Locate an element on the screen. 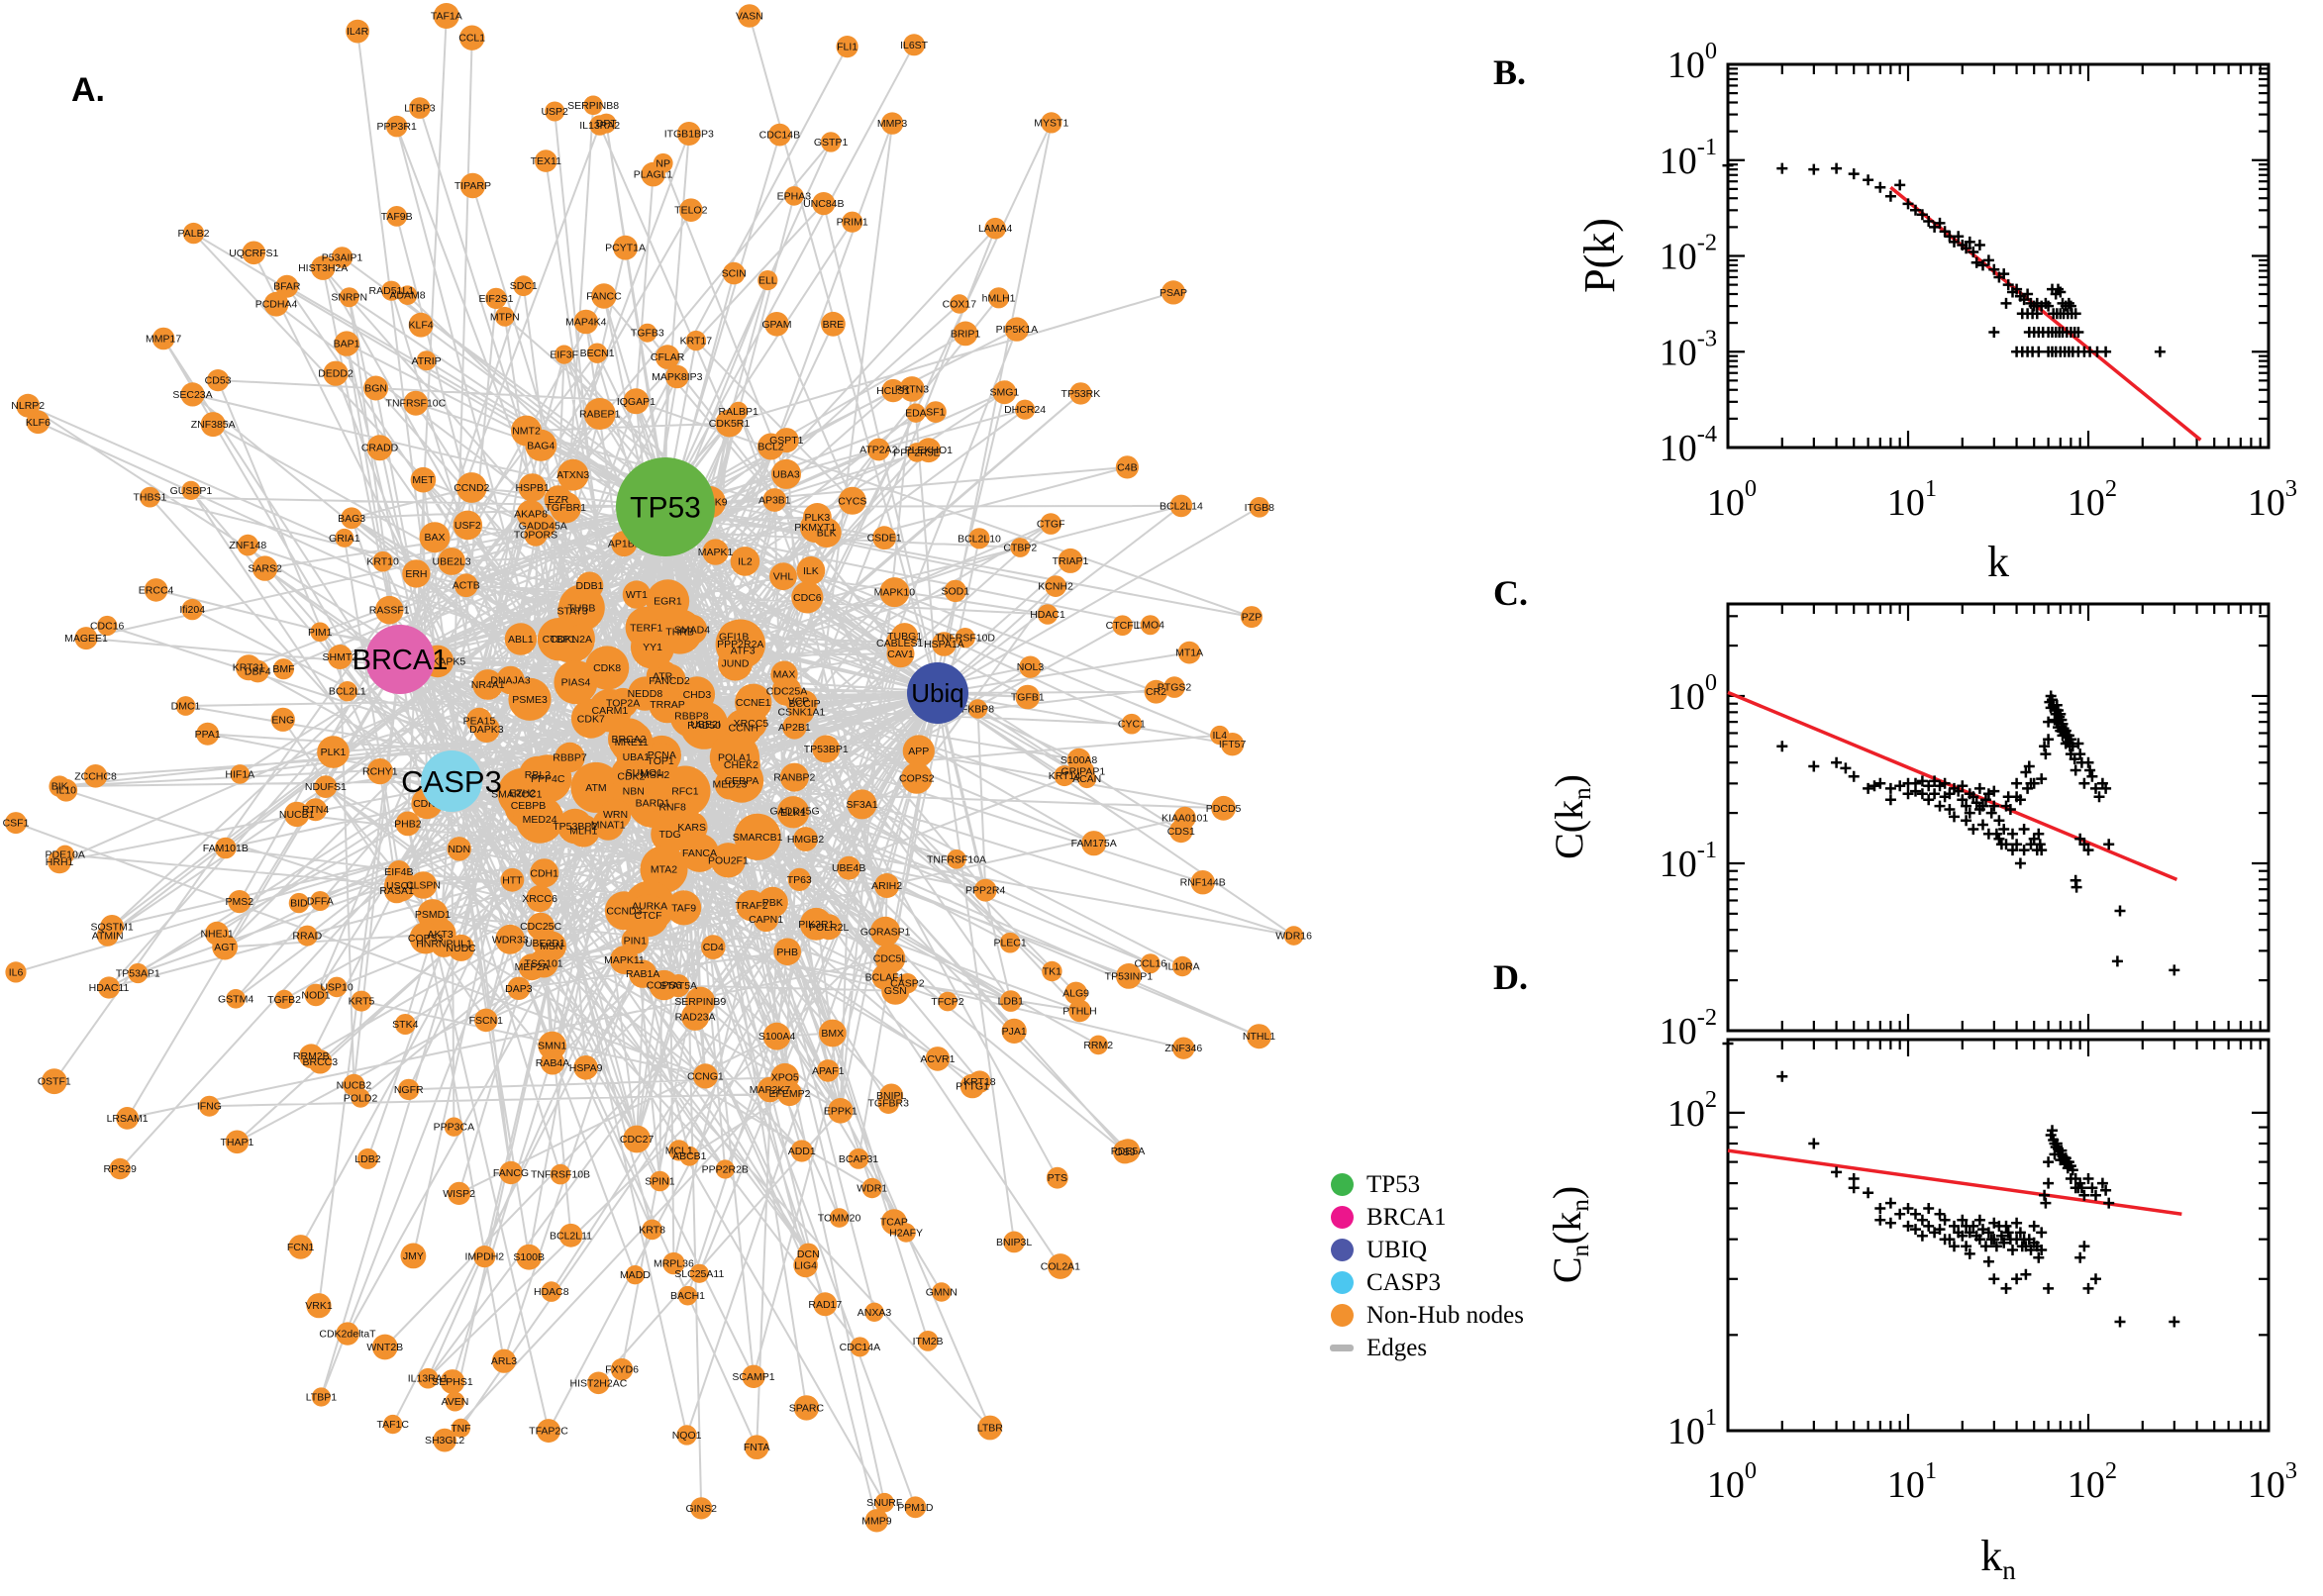 The image size is (2323, 1596). gene-label: CCNG1 is located at coordinates (705, 1076).